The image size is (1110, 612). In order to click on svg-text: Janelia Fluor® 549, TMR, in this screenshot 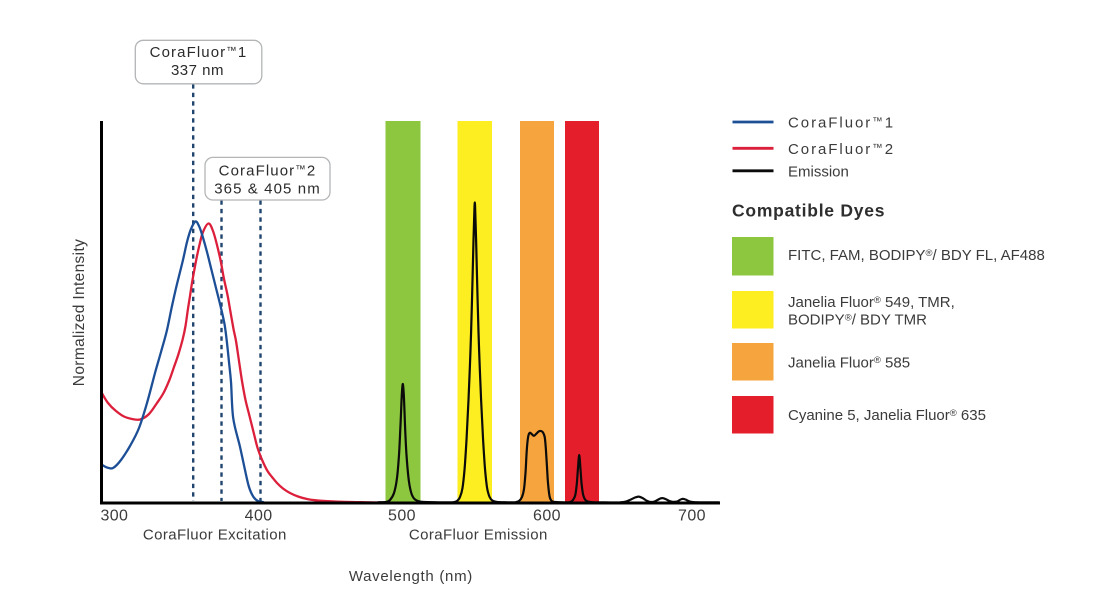, I will do `click(871, 302)`.